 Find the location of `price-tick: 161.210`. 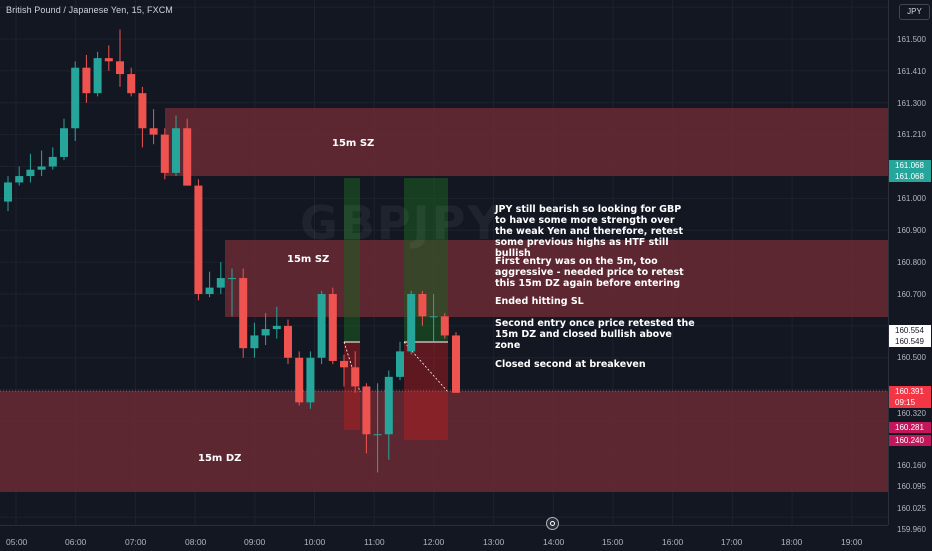

price-tick: 161.210 is located at coordinates (911, 134).